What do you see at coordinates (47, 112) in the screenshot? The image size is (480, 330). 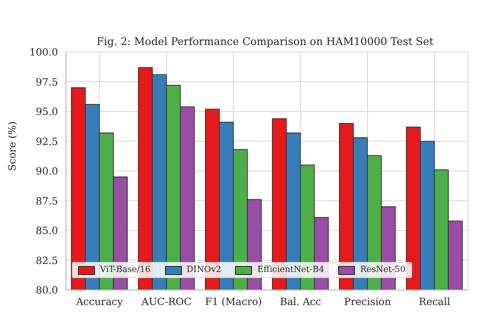 I see `y-tick-label: 95.0` at bounding box center [47, 112].